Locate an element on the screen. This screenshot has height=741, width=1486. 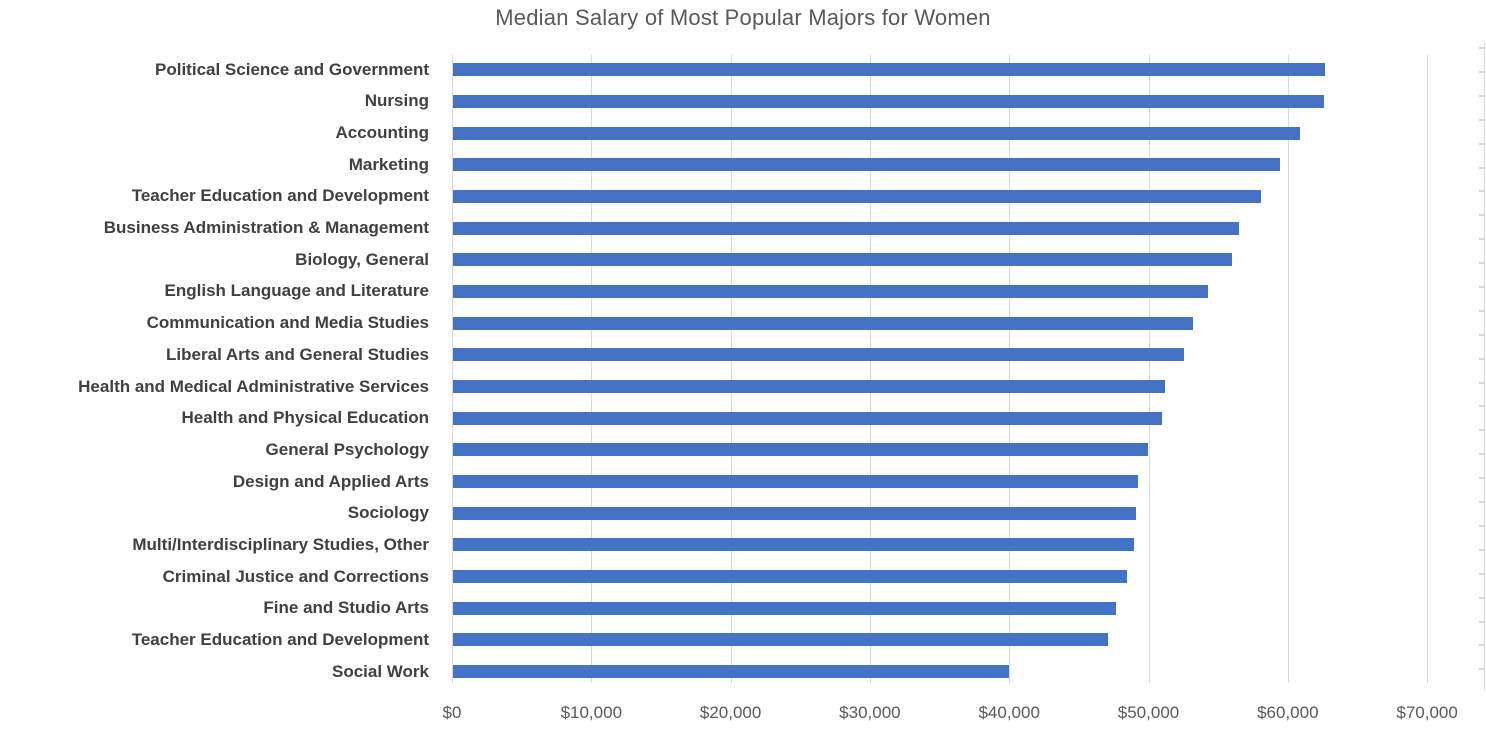
x-axis-tick-label: $40,000 is located at coordinates (1009, 712).